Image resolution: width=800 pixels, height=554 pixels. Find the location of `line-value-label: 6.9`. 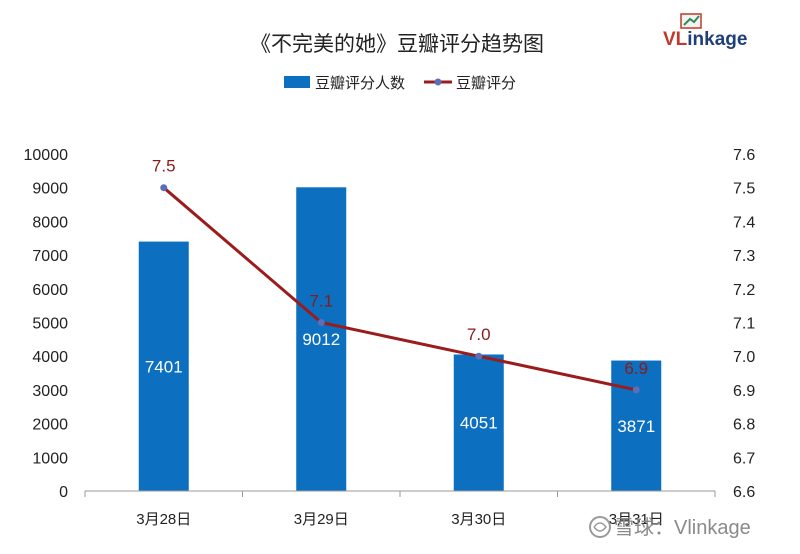

line-value-label: 6.9 is located at coordinates (636, 368).